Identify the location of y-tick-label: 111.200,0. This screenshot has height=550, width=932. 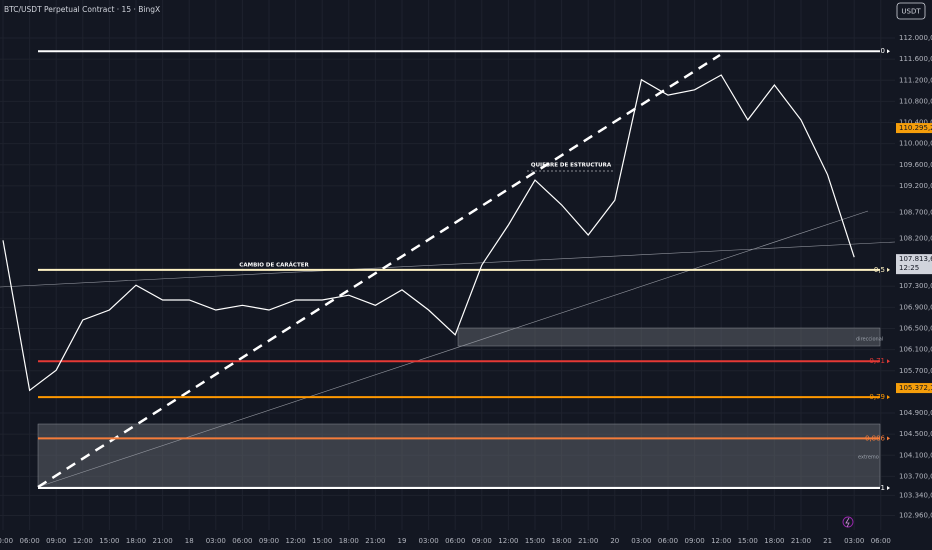
(915, 80).